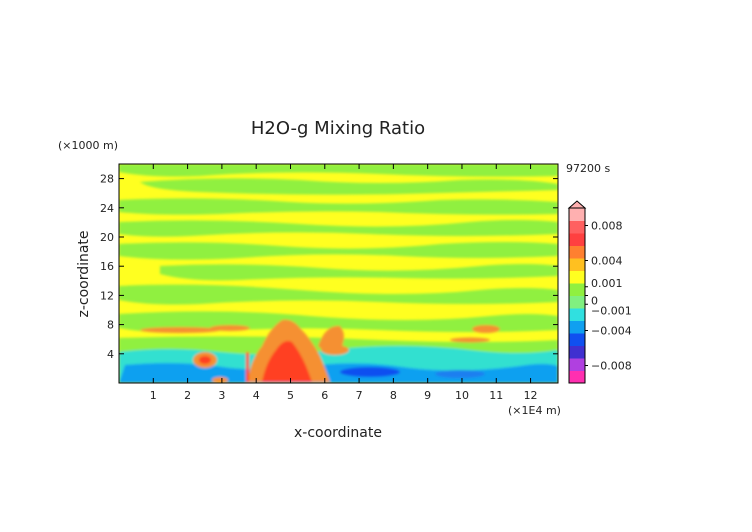 The height and width of the screenshot is (532, 752). Describe the element at coordinates (221, 395) in the screenshot. I see `x-tick-label: 3` at that location.